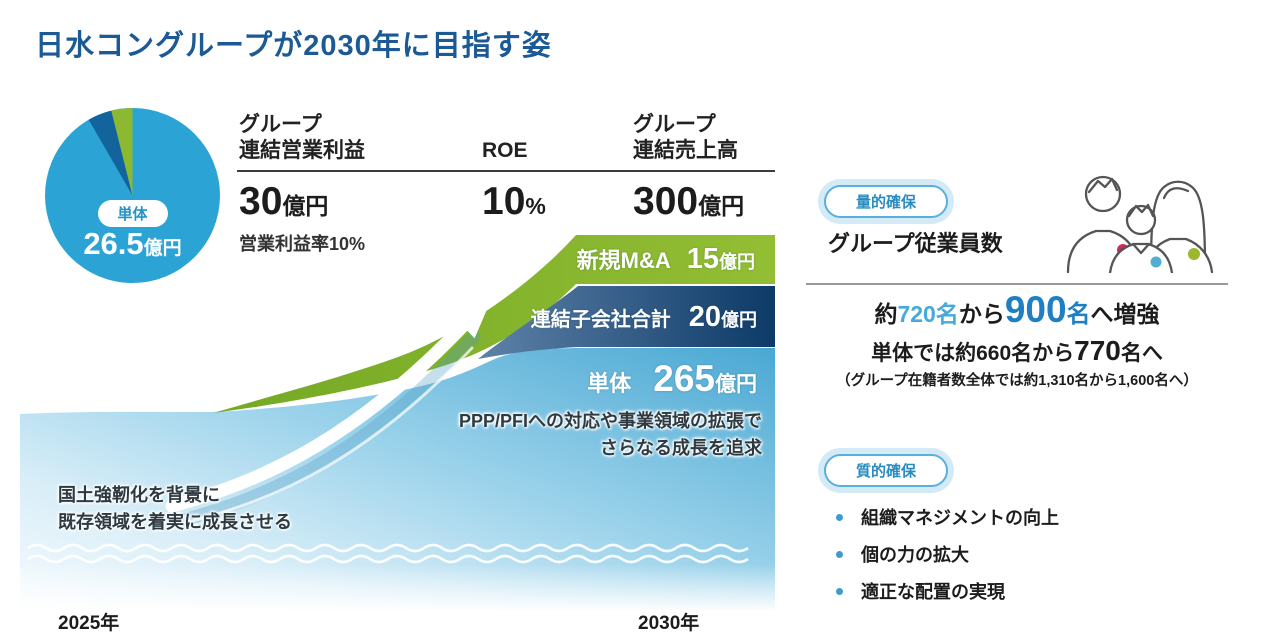 The height and width of the screenshot is (642, 1280). What do you see at coordinates (89, 623) in the screenshot?
I see `x-axis-label-2025: 2025年` at bounding box center [89, 623].